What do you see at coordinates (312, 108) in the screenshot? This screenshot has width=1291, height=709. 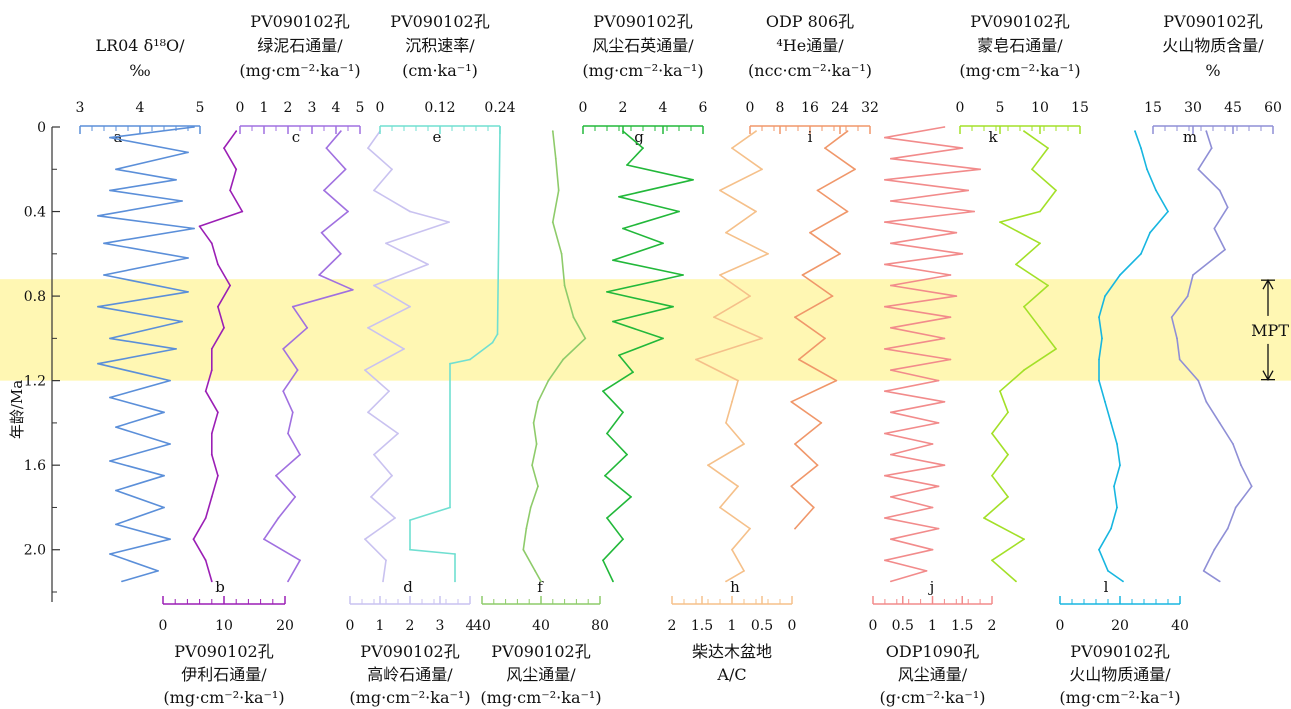 I see `tick-label-c: 3` at bounding box center [312, 108].